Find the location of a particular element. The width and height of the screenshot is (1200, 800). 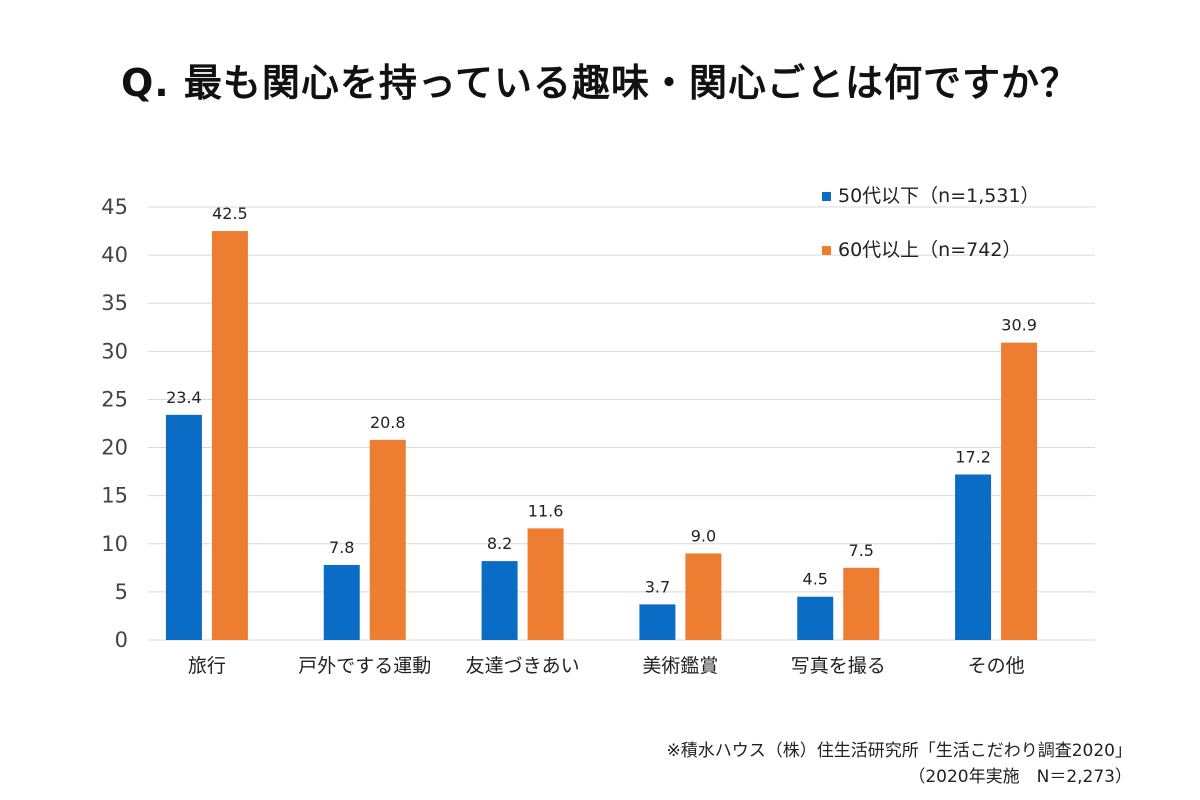

data-label: 9.0 is located at coordinates (703, 535).